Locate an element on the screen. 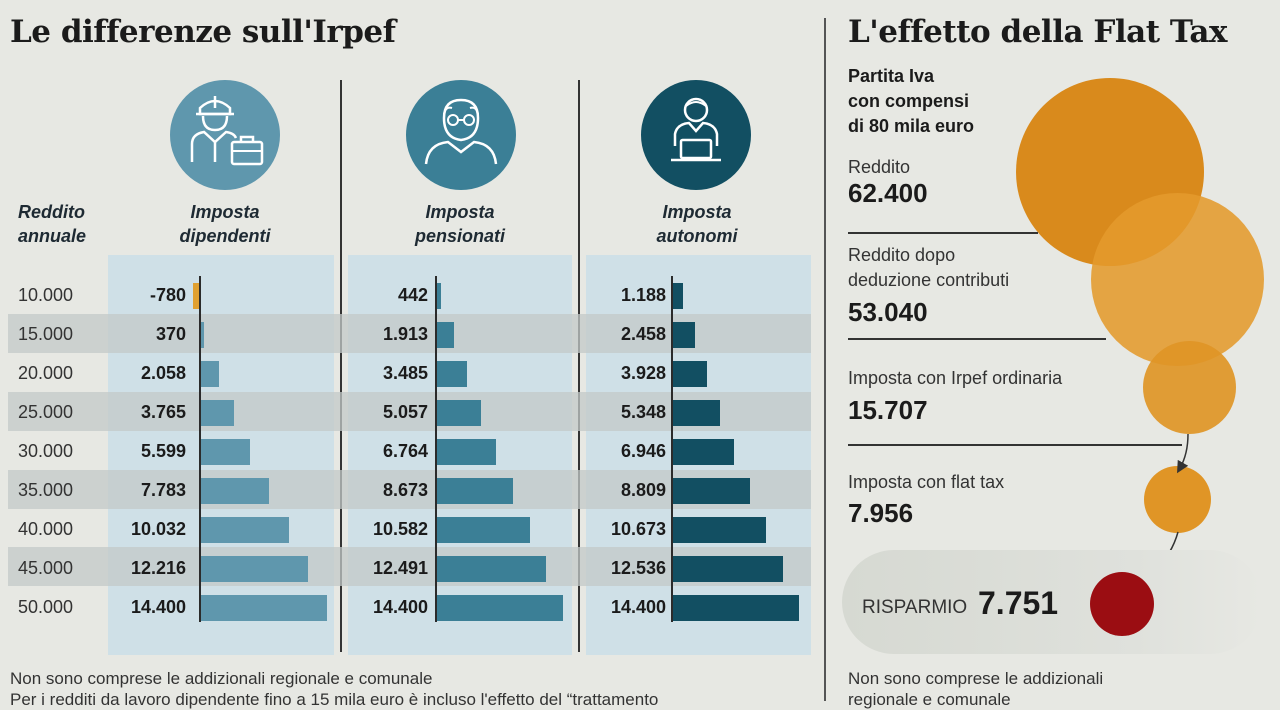 The image size is (1280, 710). bubble-risparmio is located at coordinates (1122, 604).